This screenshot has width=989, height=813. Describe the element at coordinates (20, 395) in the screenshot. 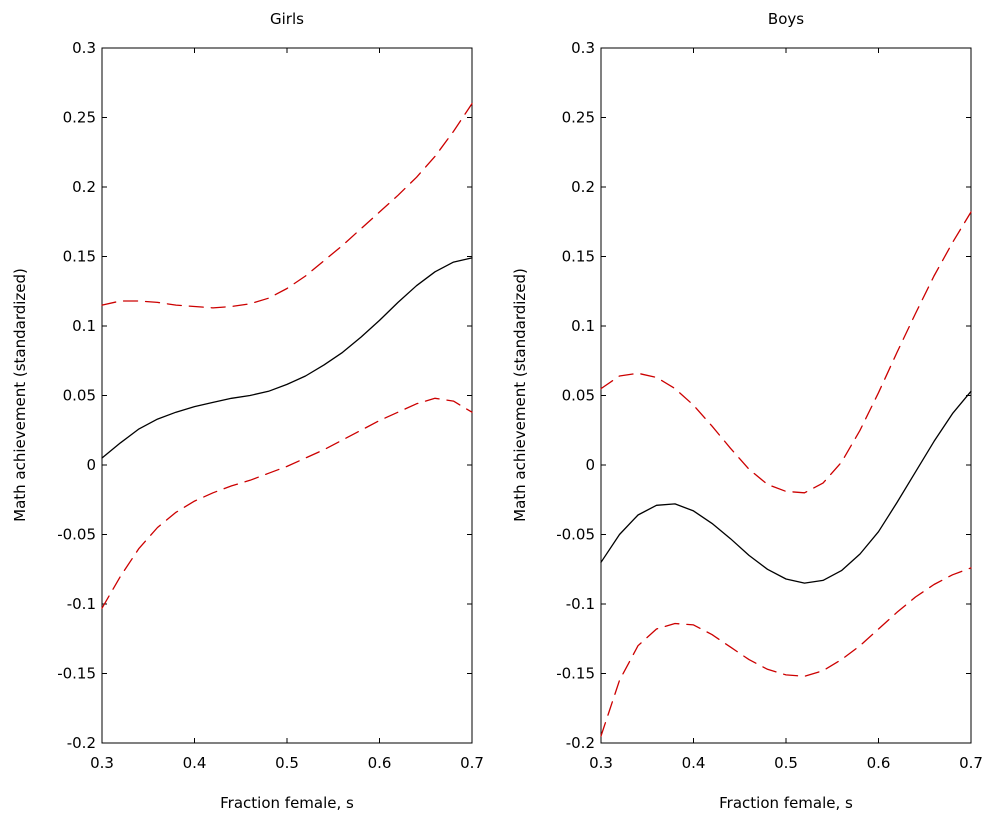

I see `girls-y-axis-label: Math achievement (standardized)` at that location.